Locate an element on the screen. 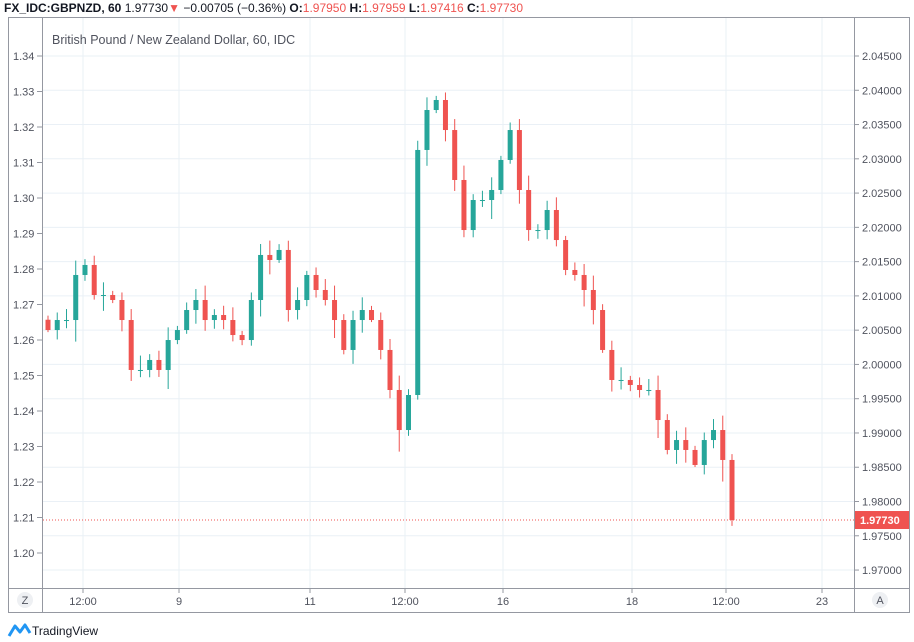 This screenshot has width=914, height=642. time-tick-label: 9 is located at coordinates (179, 602).